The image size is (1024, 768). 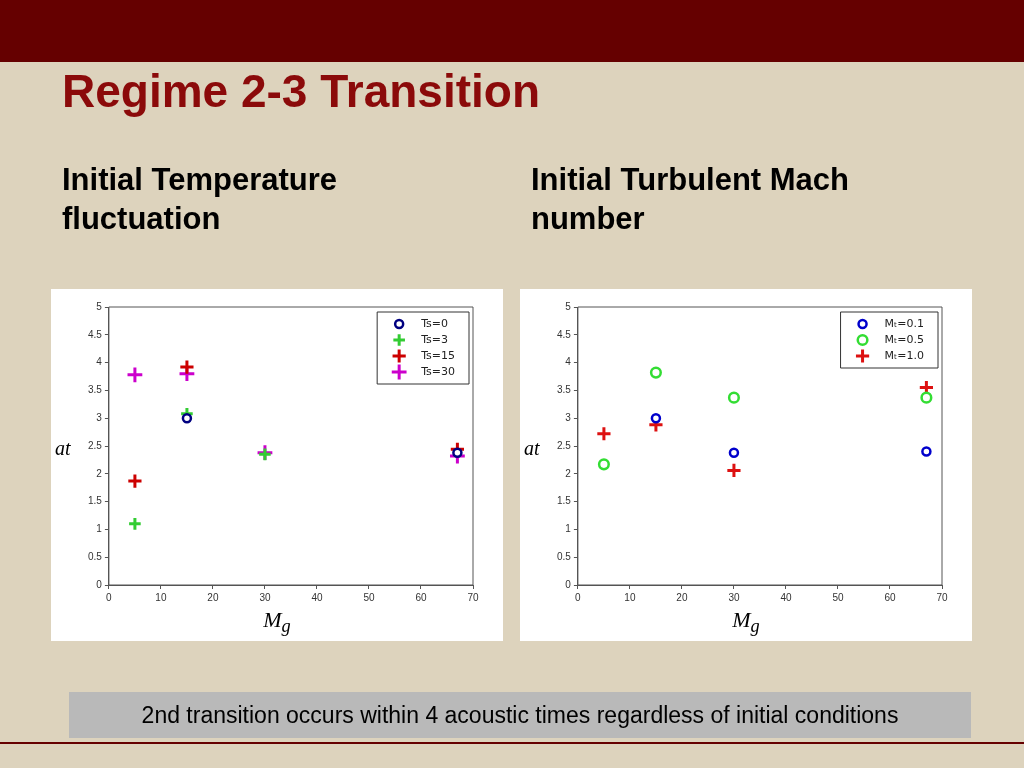 I want to click on legend-label: Ts=0, so click(x=434, y=323).